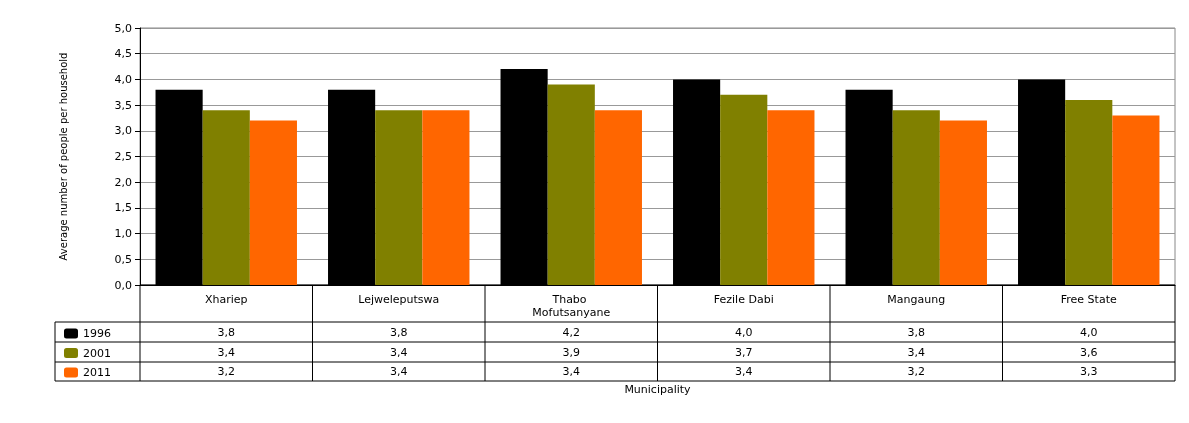 This screenshot has height=423, width=1189. I want to click on y-tick-label: 1,5, so click(123, 208).